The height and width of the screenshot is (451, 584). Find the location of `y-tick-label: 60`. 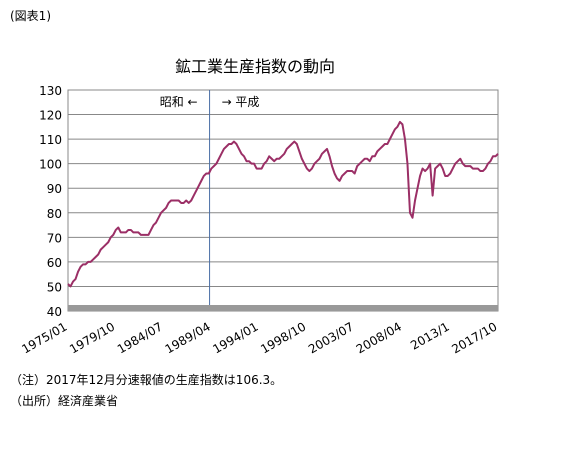

y-tick-label: 60 is located at coordinates (54, 263).